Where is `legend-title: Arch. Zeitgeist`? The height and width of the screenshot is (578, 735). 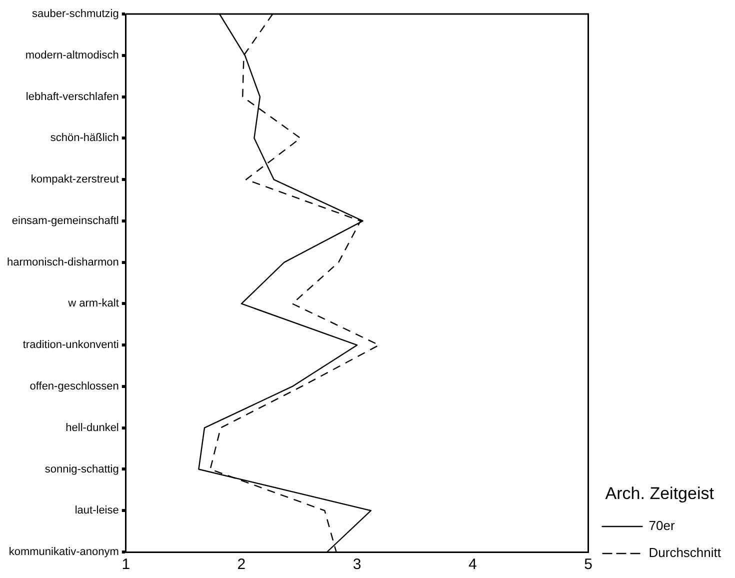 legend-title: Arch. Zeitgeist is located at coordinates (659, 493).